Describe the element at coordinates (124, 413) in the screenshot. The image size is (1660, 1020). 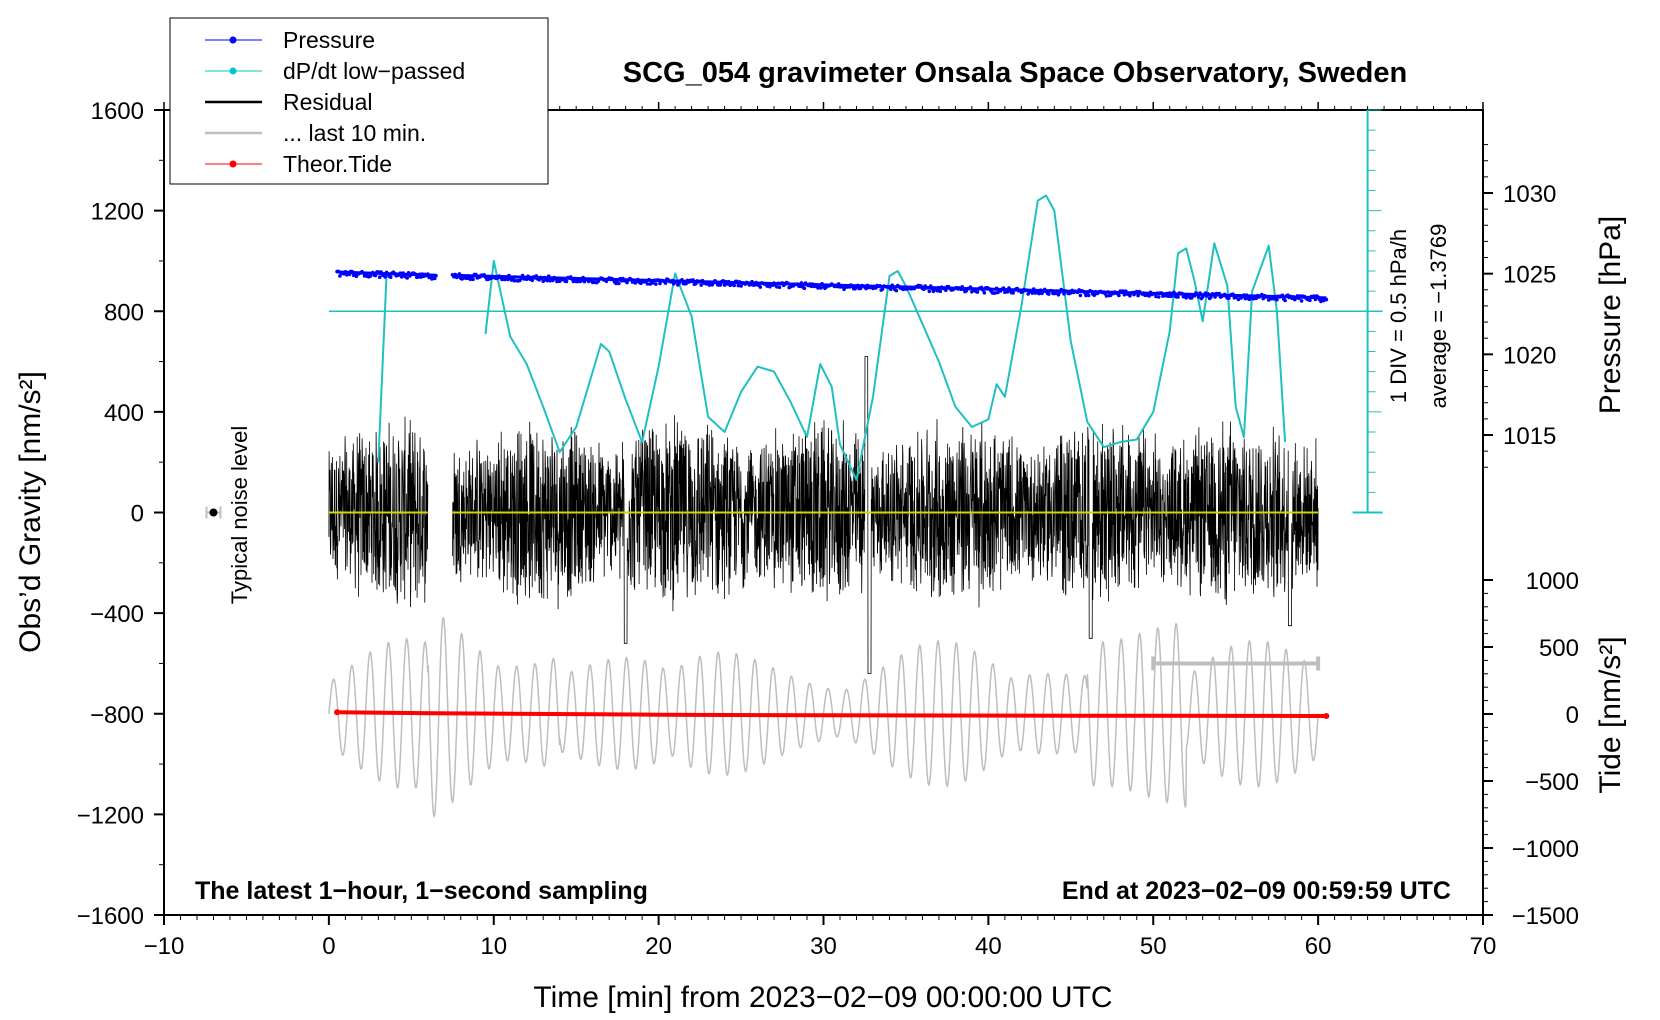
I see `y-tick-label: 400` at that location.